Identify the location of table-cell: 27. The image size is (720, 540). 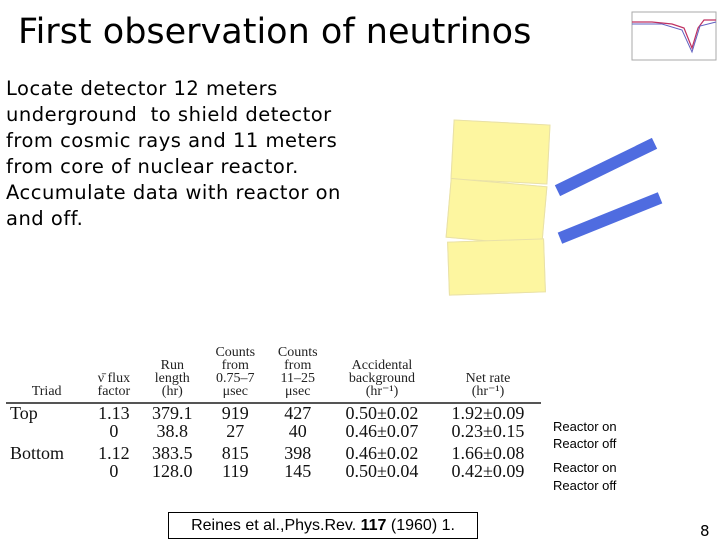
(235, 431).